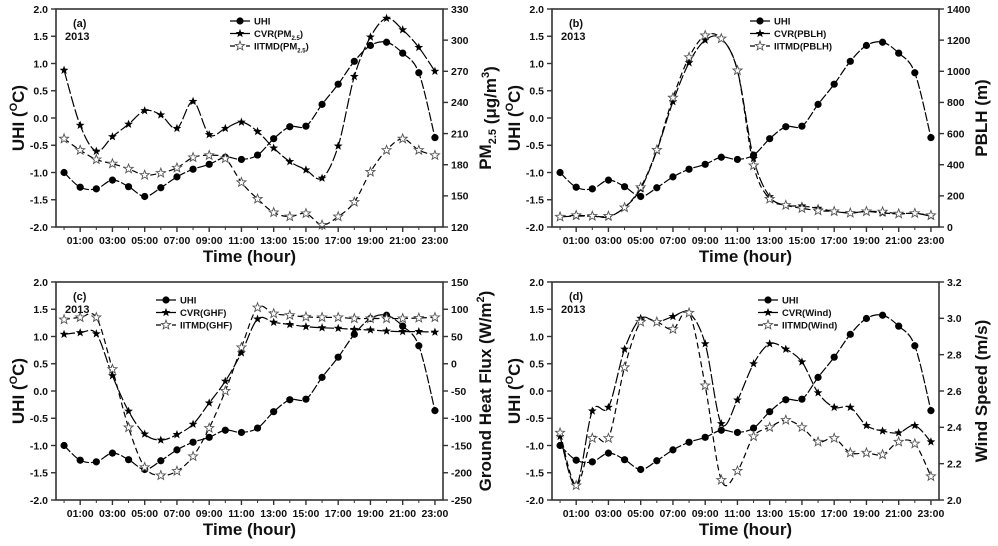  What do you see at coordinates (461, 501) in the screenshot?
I see `y2-tick-label: -250` at bounding box center [461, 501].